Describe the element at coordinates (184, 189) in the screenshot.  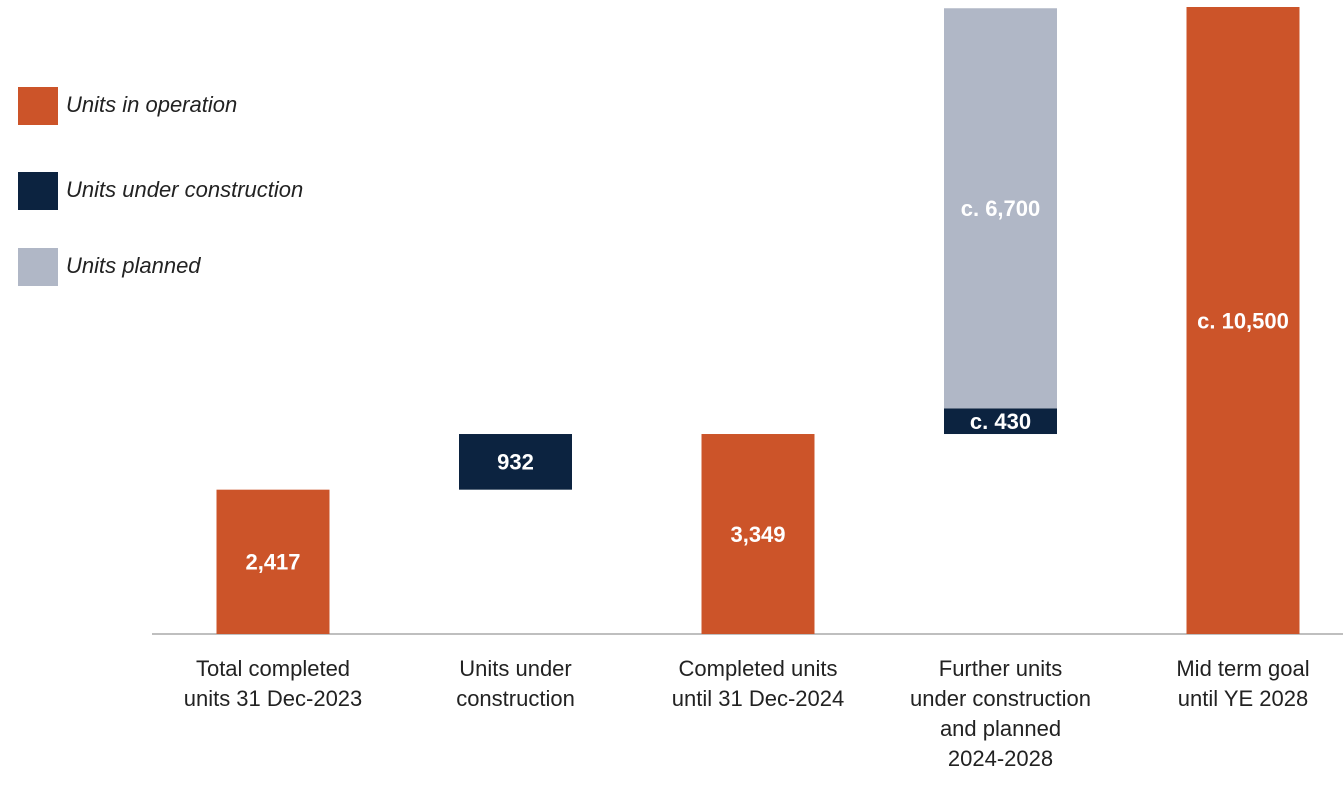
I see `legend-label: Units under construction` at that location.